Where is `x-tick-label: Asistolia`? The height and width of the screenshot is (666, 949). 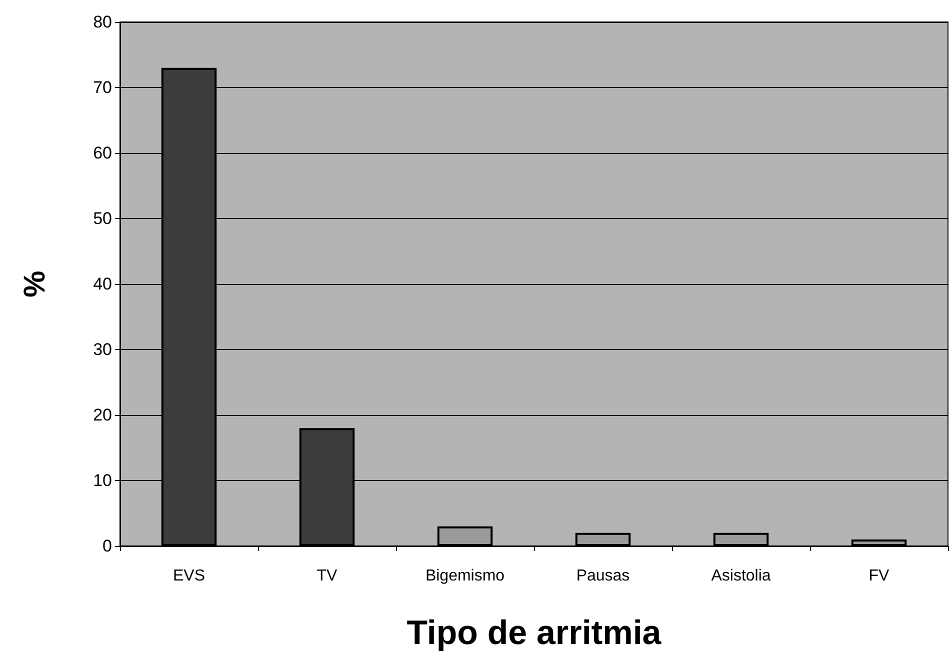
x-tick-label: Asistolia is located at coordinates (741, 576).